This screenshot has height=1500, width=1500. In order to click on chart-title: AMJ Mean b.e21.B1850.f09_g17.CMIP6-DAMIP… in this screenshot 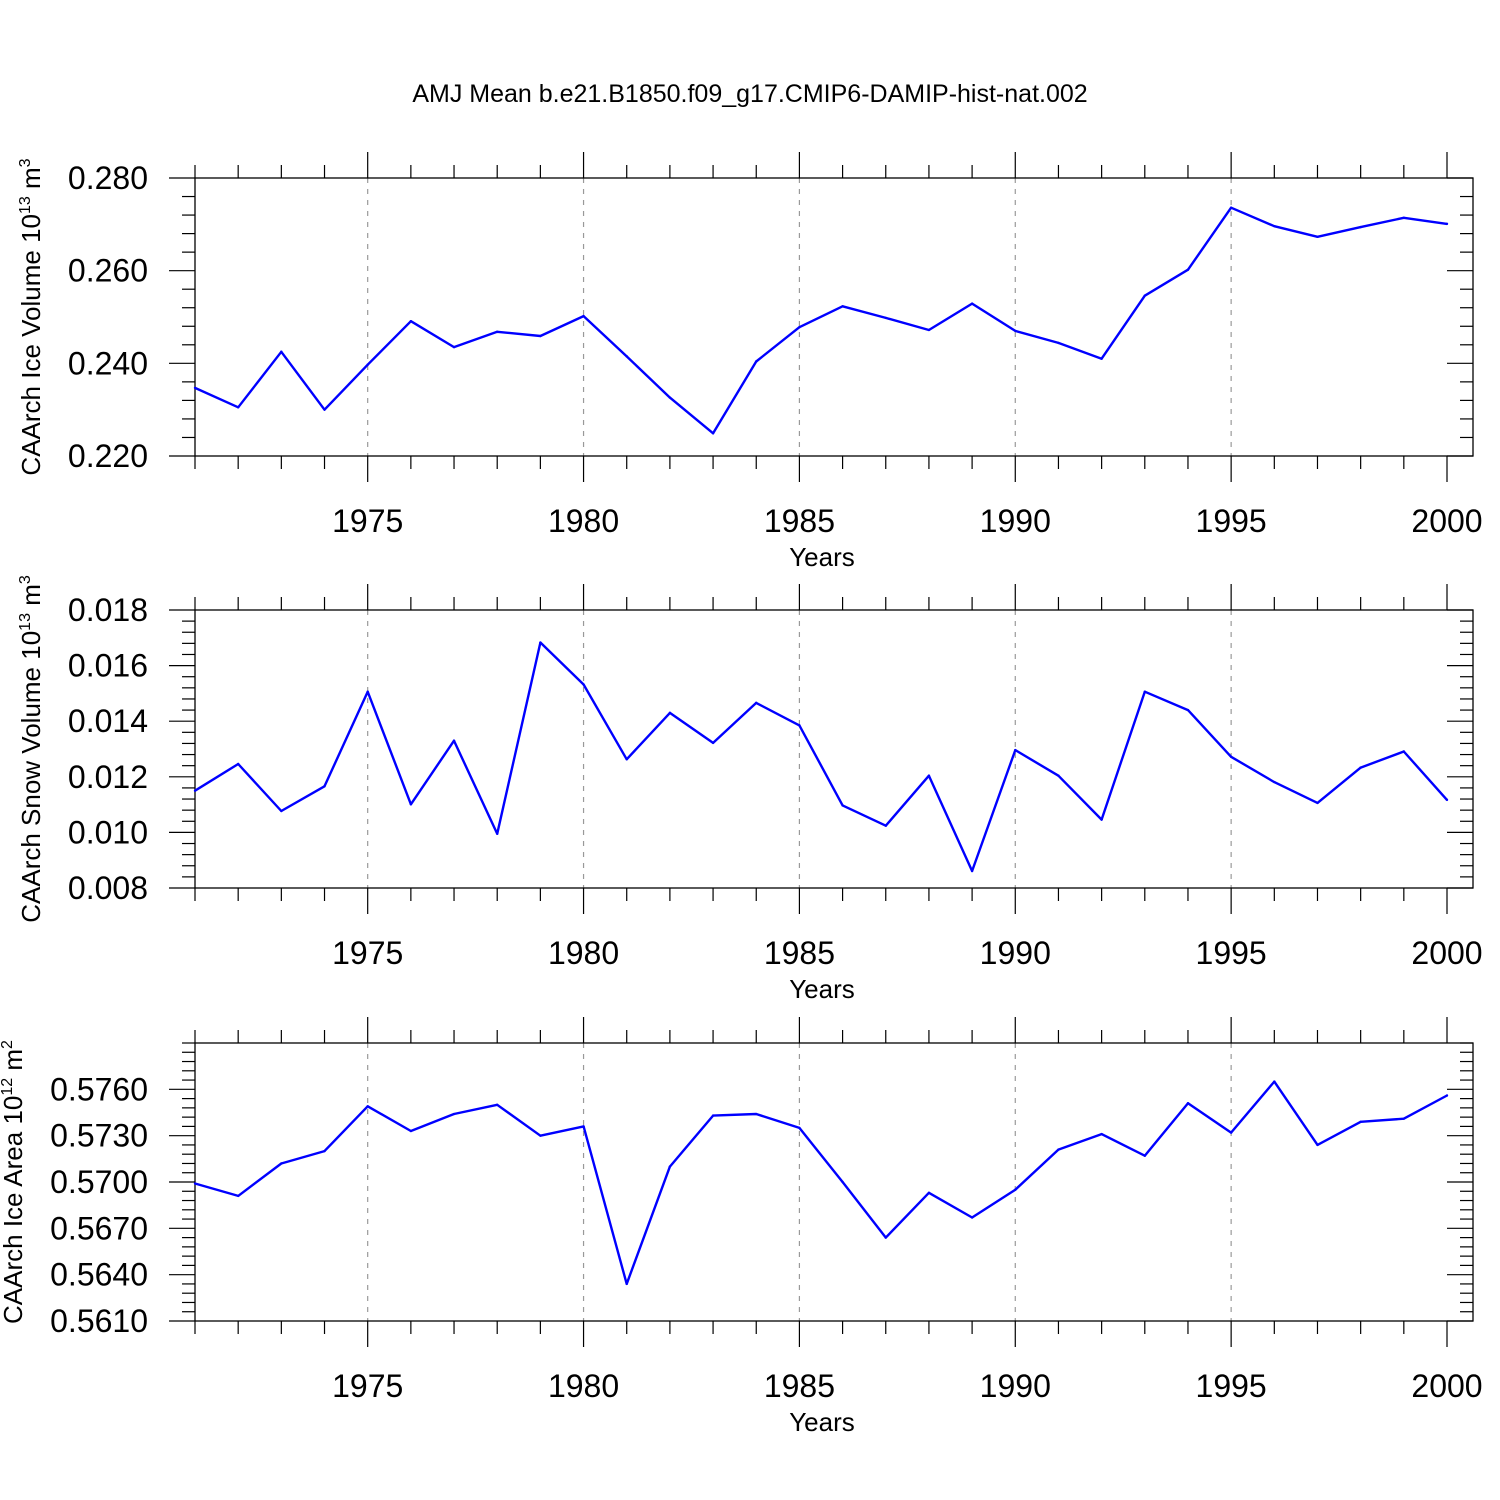, I will do `click(750, 94)`.